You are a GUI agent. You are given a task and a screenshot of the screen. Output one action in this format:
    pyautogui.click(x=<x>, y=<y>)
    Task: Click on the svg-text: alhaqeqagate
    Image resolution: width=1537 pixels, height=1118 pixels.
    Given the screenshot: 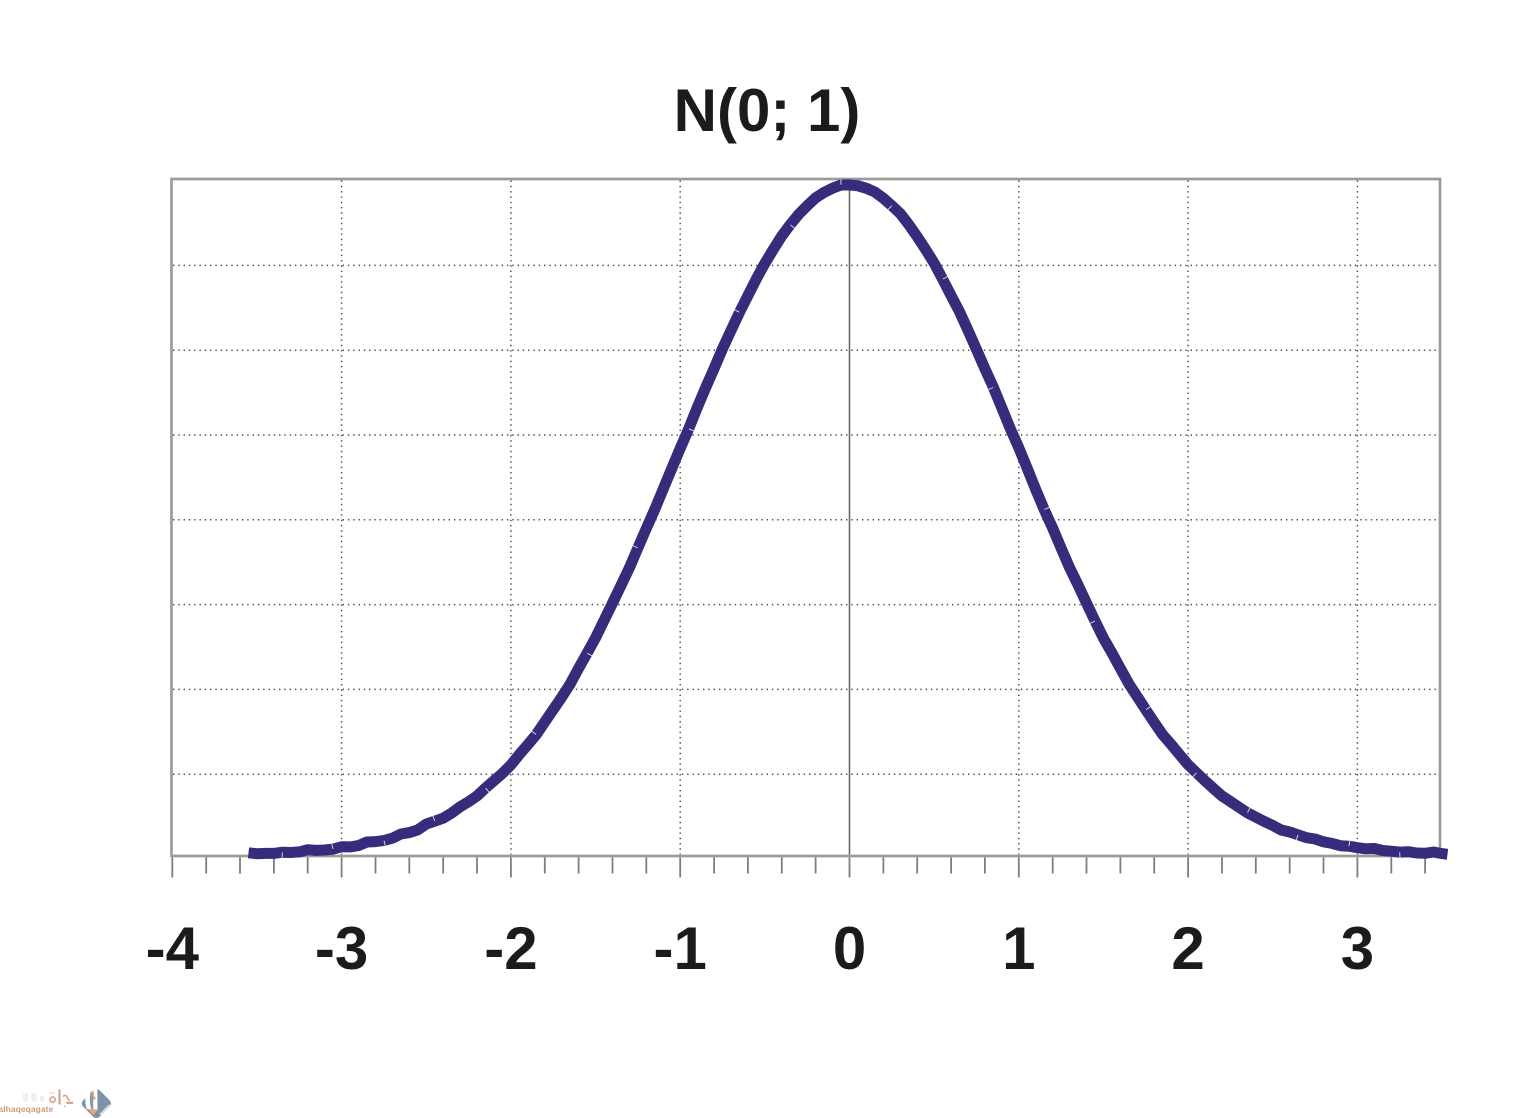 What is the action you would take?
    pyautogui.click(x=26, y=1109)
    